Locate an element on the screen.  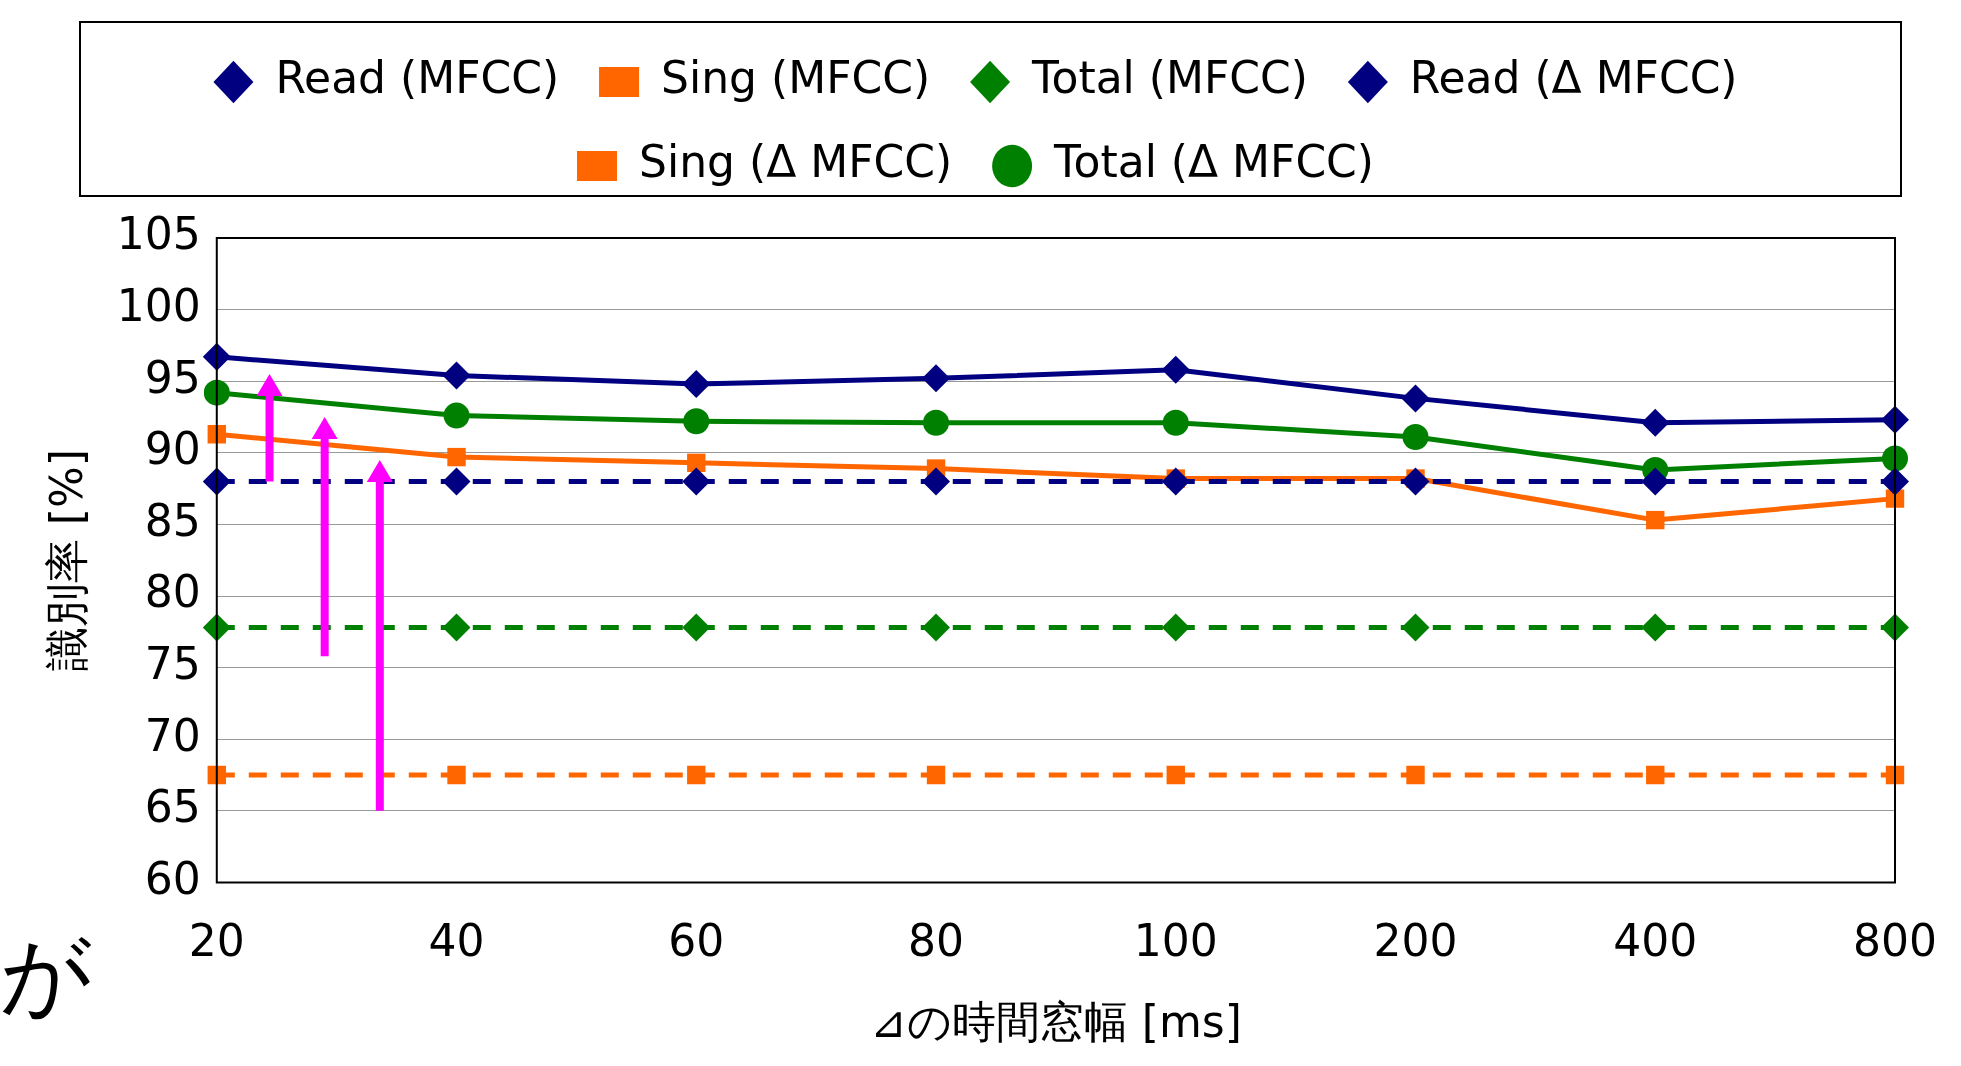
x-tick-label: 20 is located at coordinates (216, 941).